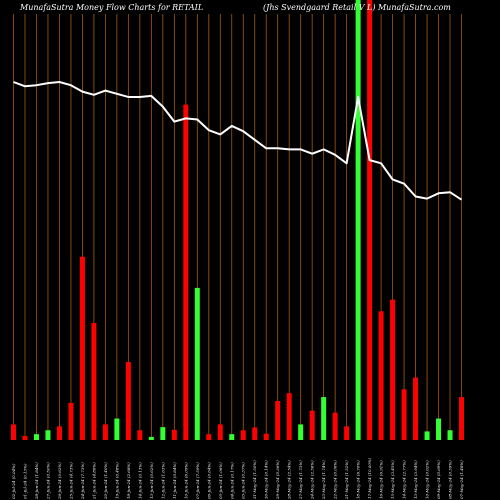 The image size is (500, 500). Describe the element at coordinates (59, 481) in the screenshot. I see `x-tick-label: 26-Jun-24 (0.62%)` at that location.